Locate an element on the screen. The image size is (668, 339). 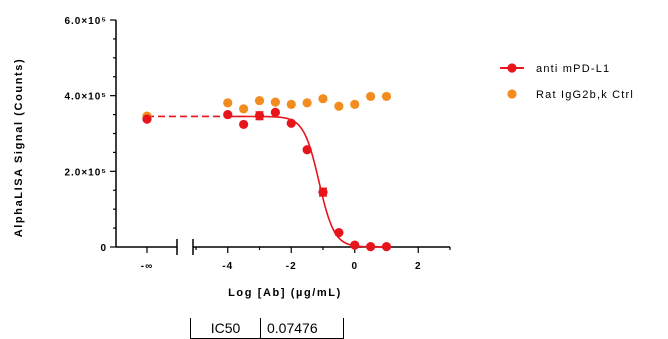
legend-label: Rat IgG2b,k Ctrl is located at coordinates (585, 95).